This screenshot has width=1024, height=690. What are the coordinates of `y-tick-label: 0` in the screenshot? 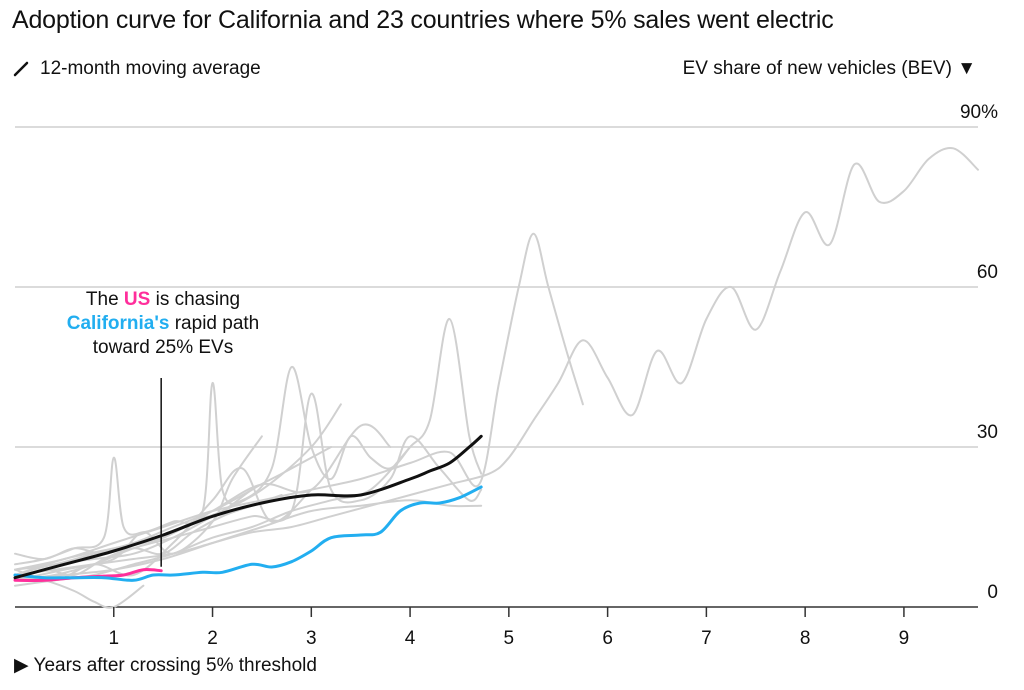 It's located at (992, 592).